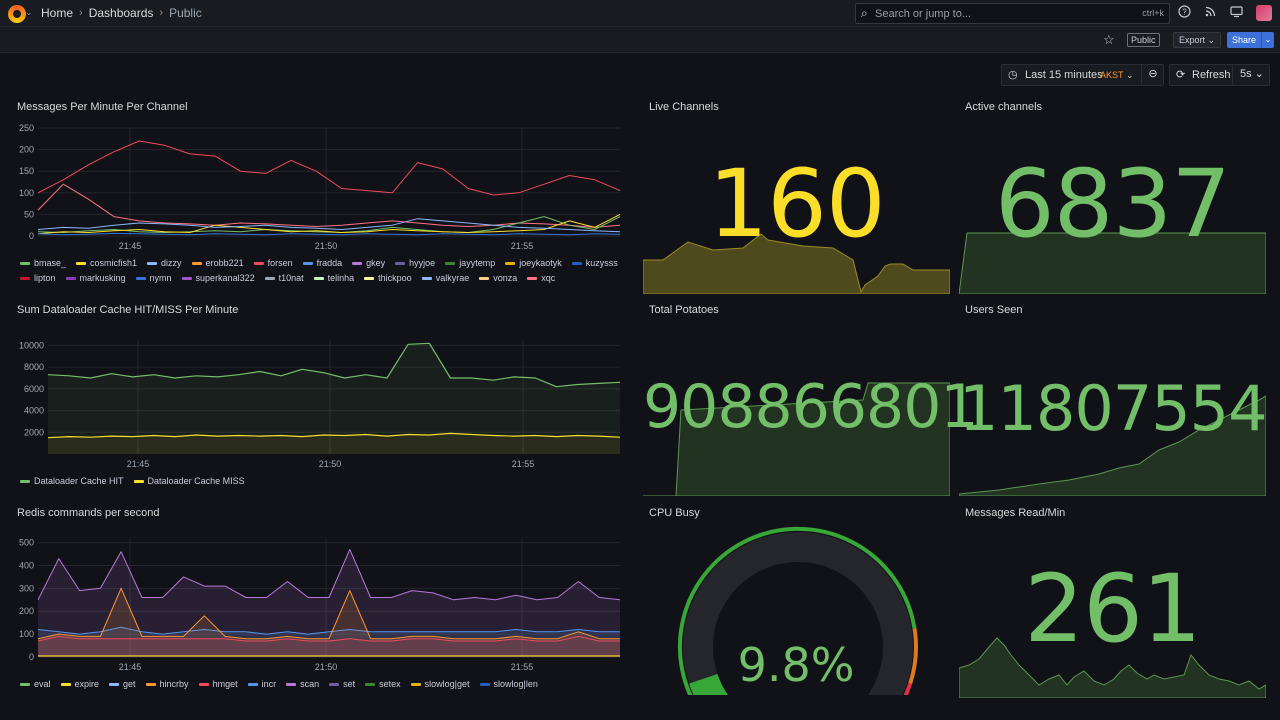 This screenshot has height=720, width=1280. What do you see at coordinates (17, 14) in the screenshot?
I see `grafana-logo-icon` at bounding box center [17, 14].